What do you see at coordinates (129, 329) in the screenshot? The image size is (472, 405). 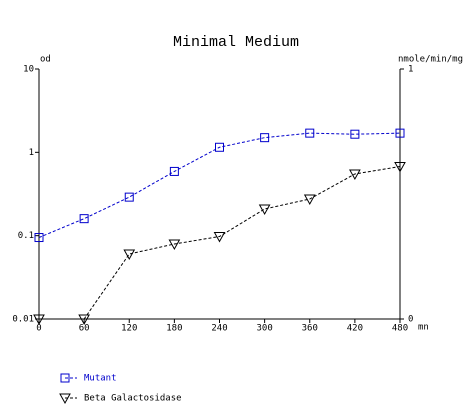 I see `x-tick-label: 120` at bounding box center [129, 329].